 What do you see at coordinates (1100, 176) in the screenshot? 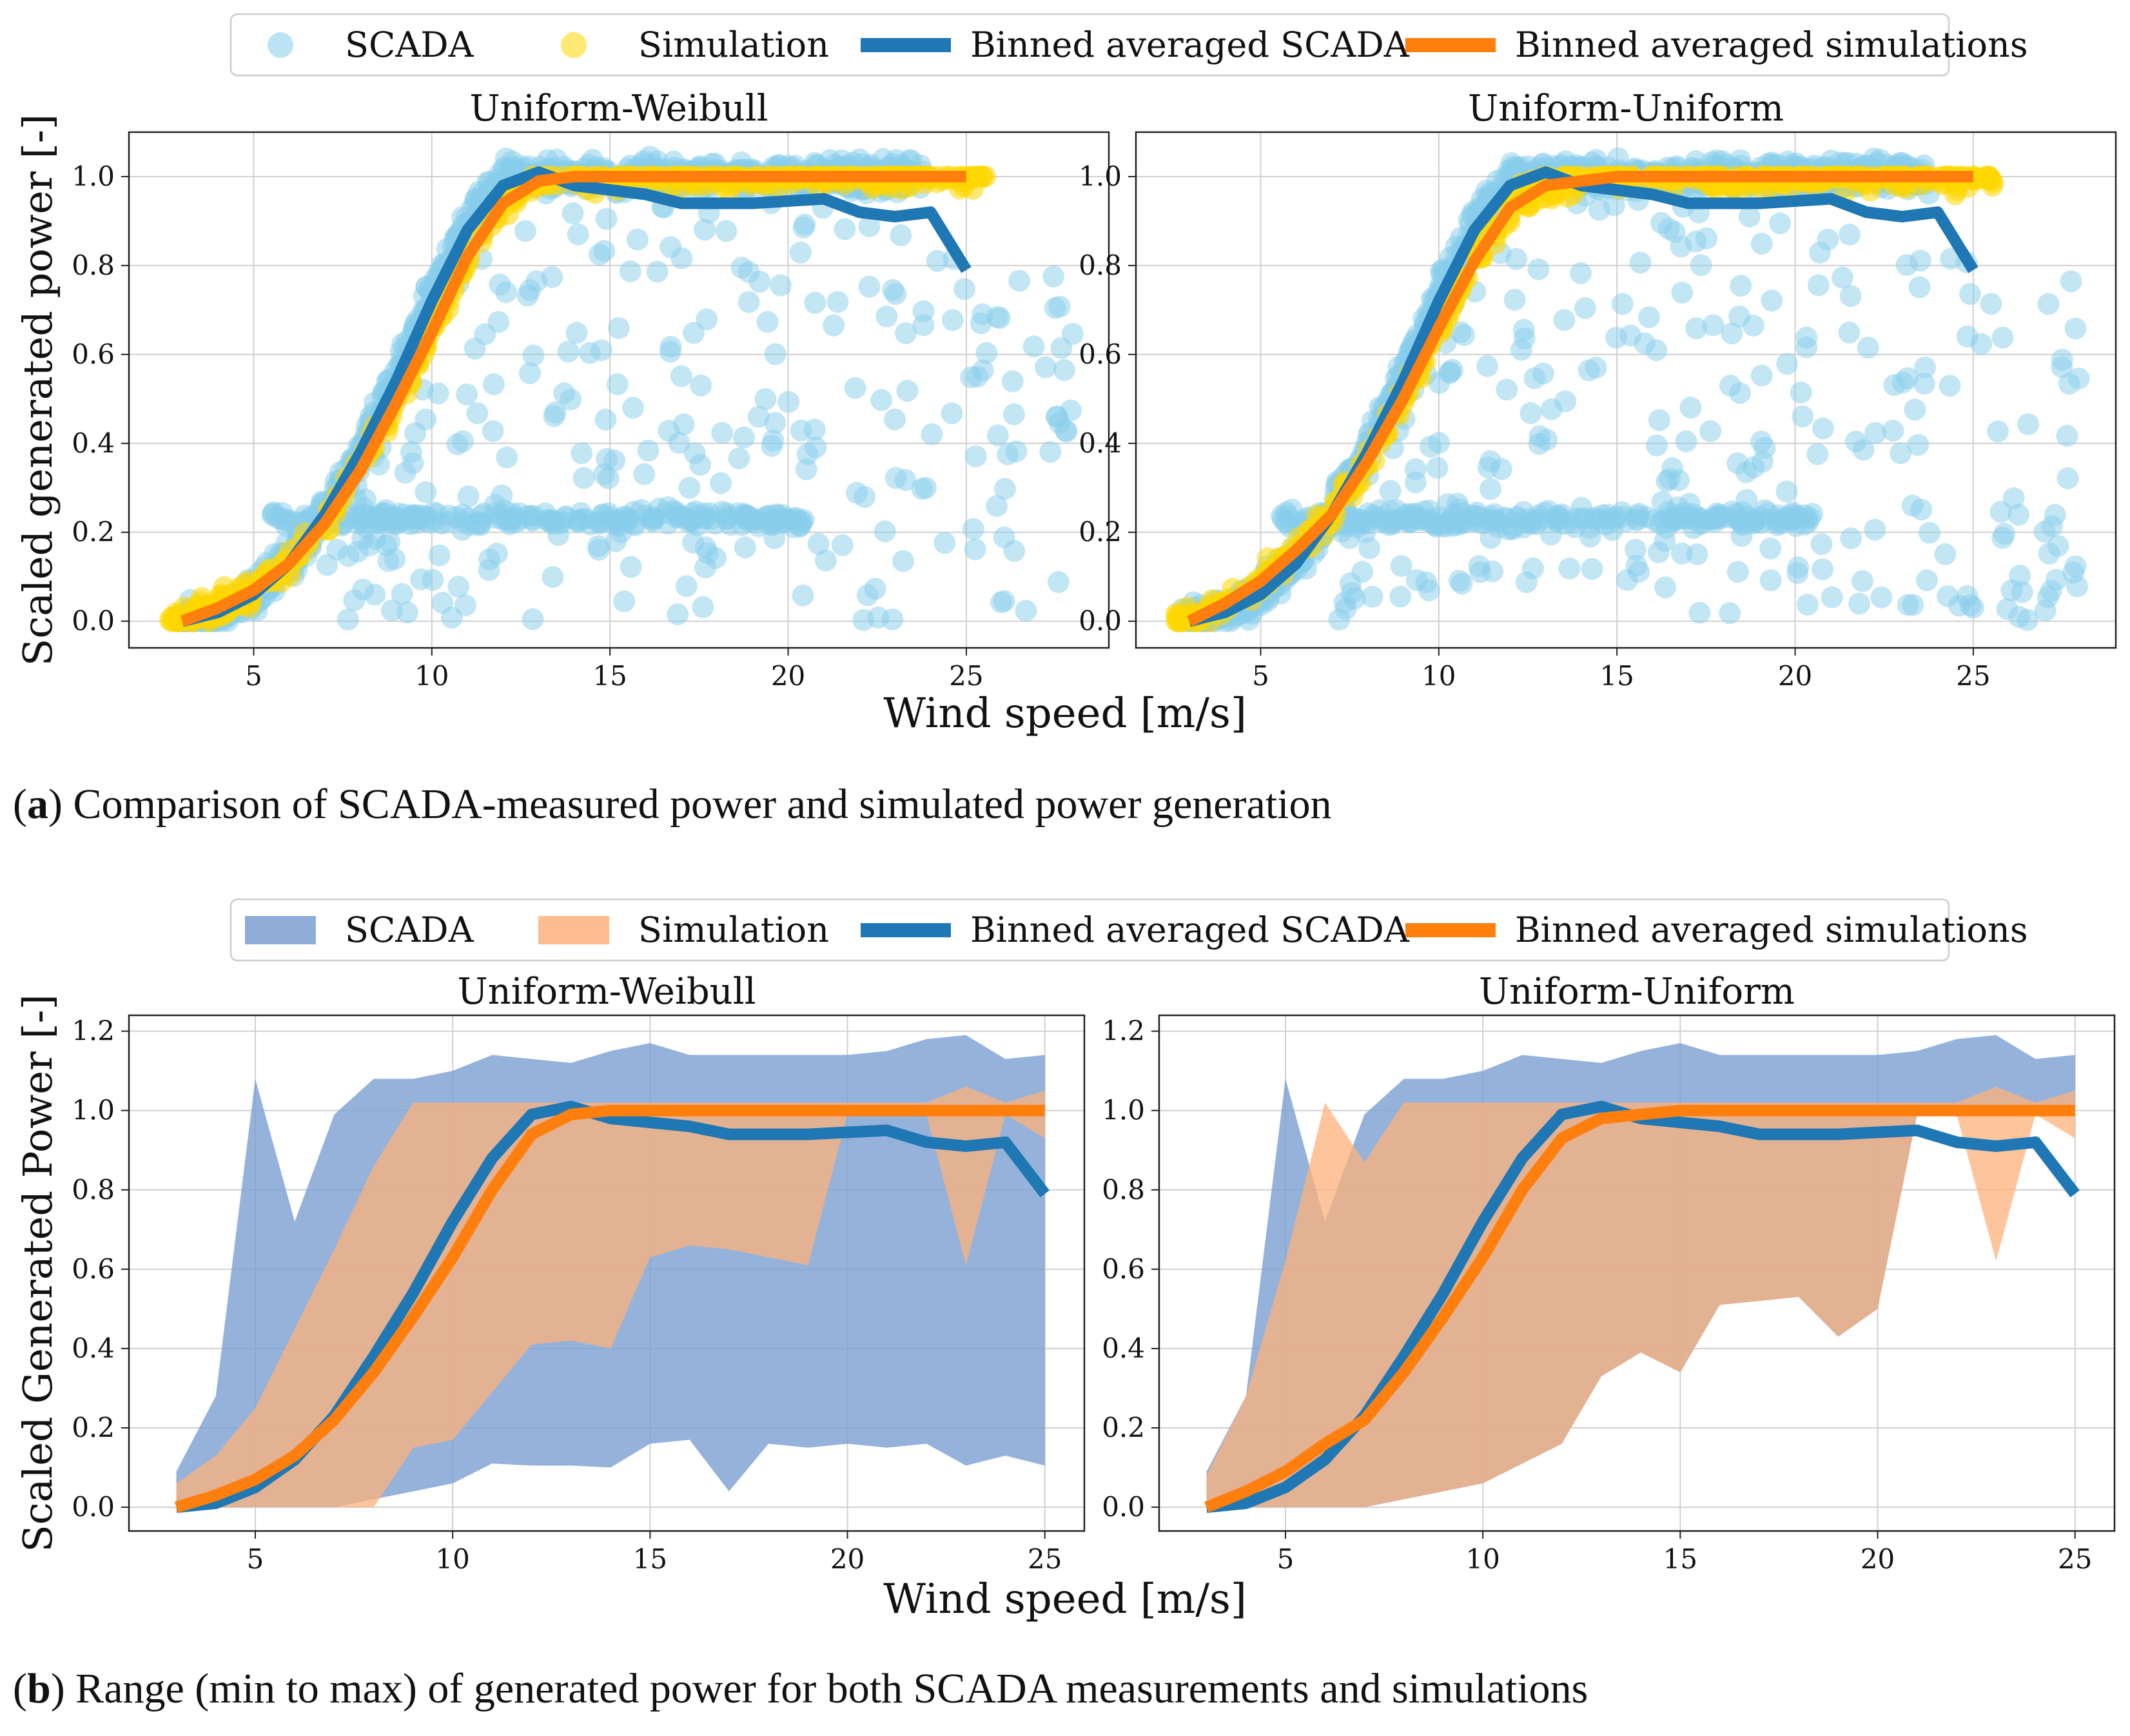
I see `y-tick-label: 1.0` at bounding box center [1100, 176].